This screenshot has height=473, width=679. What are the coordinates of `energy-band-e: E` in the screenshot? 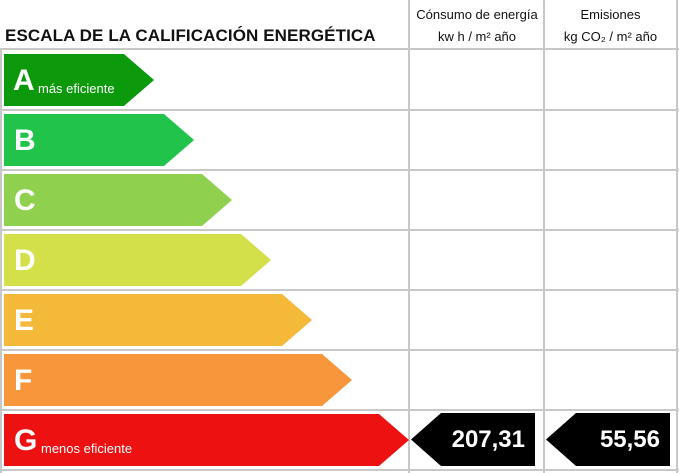 It's located at (158, 320).